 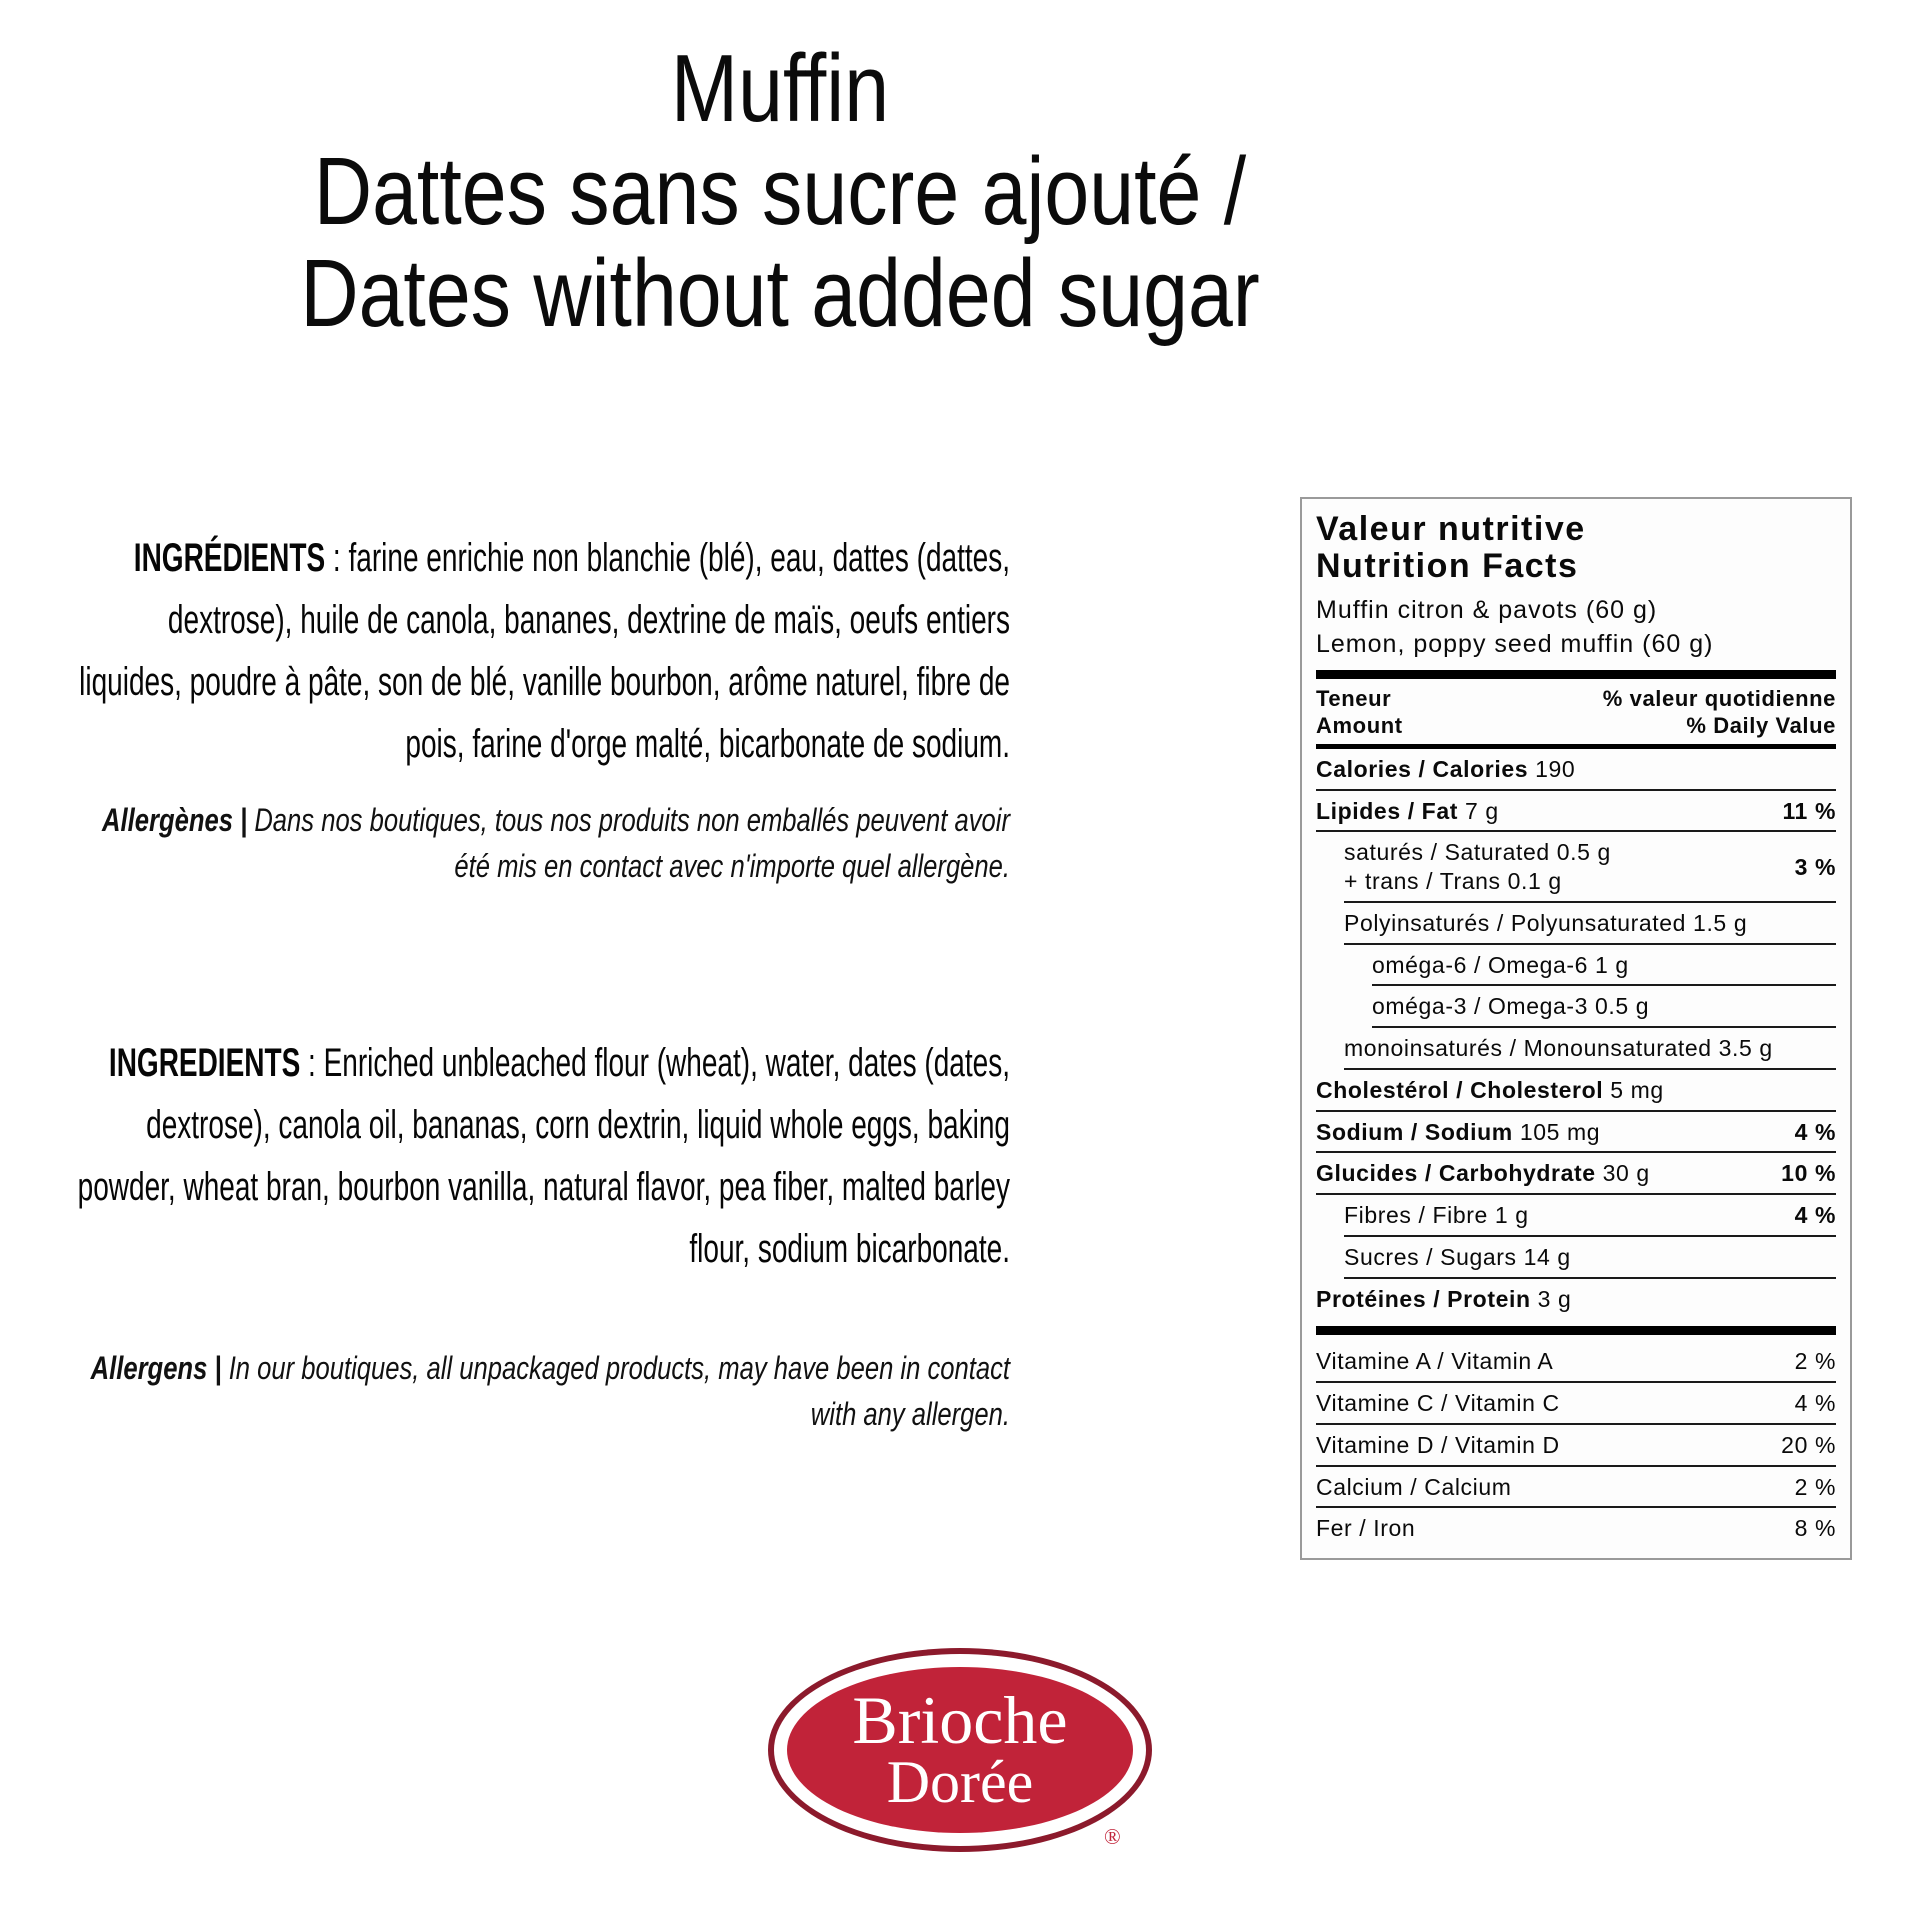 What do you see at coordinates (1604, 966) in the screenshot?
I see `nutrition-row-omega6: oméga-6 / Omega-6 1 g` at bounding box center [1604, 966].